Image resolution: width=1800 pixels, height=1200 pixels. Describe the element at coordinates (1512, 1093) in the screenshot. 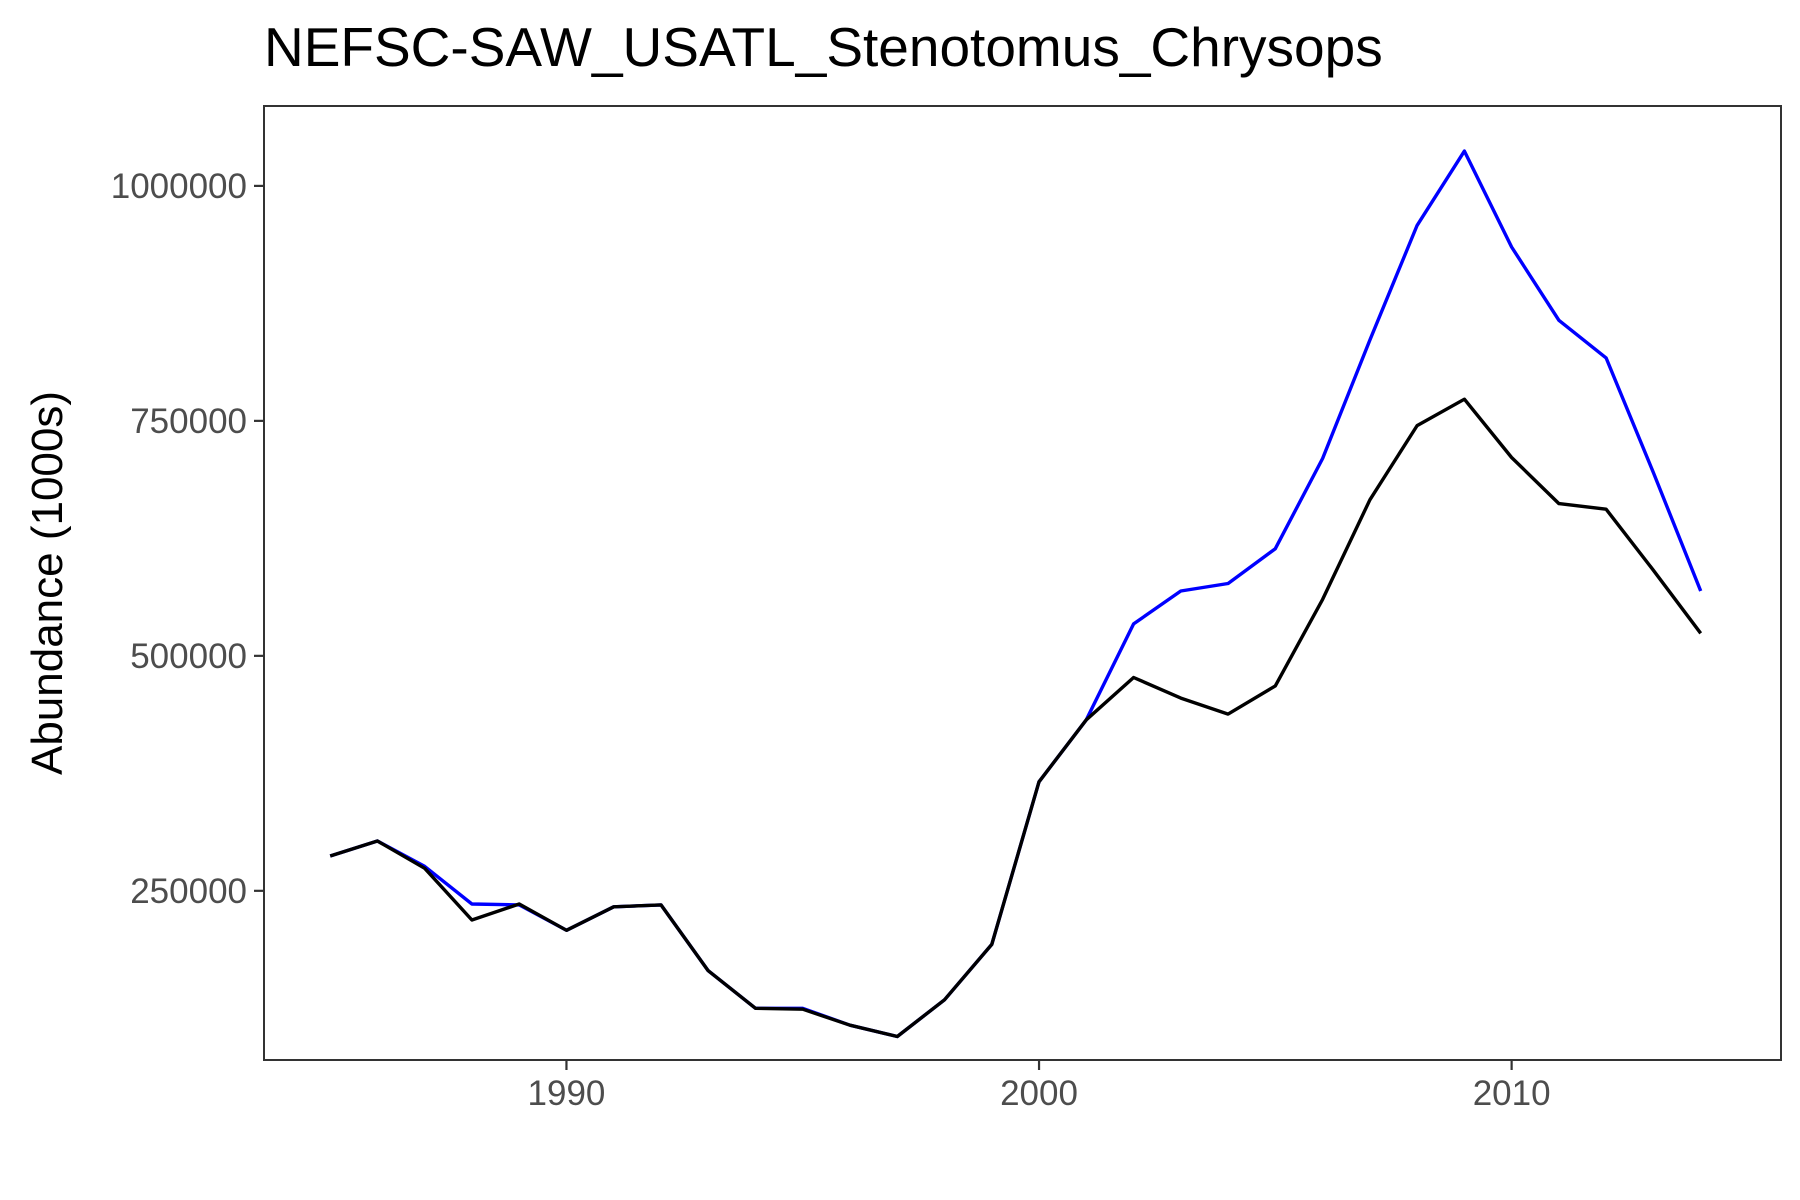

I see `x-tick-label: 2010` at that location.